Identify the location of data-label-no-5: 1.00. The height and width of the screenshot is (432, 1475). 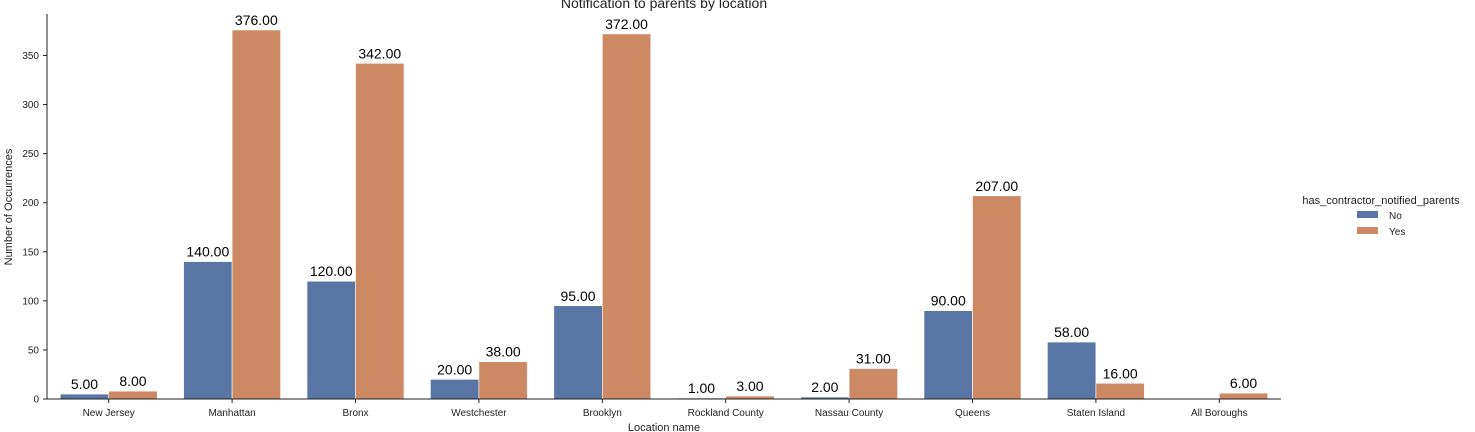
(701, 388).